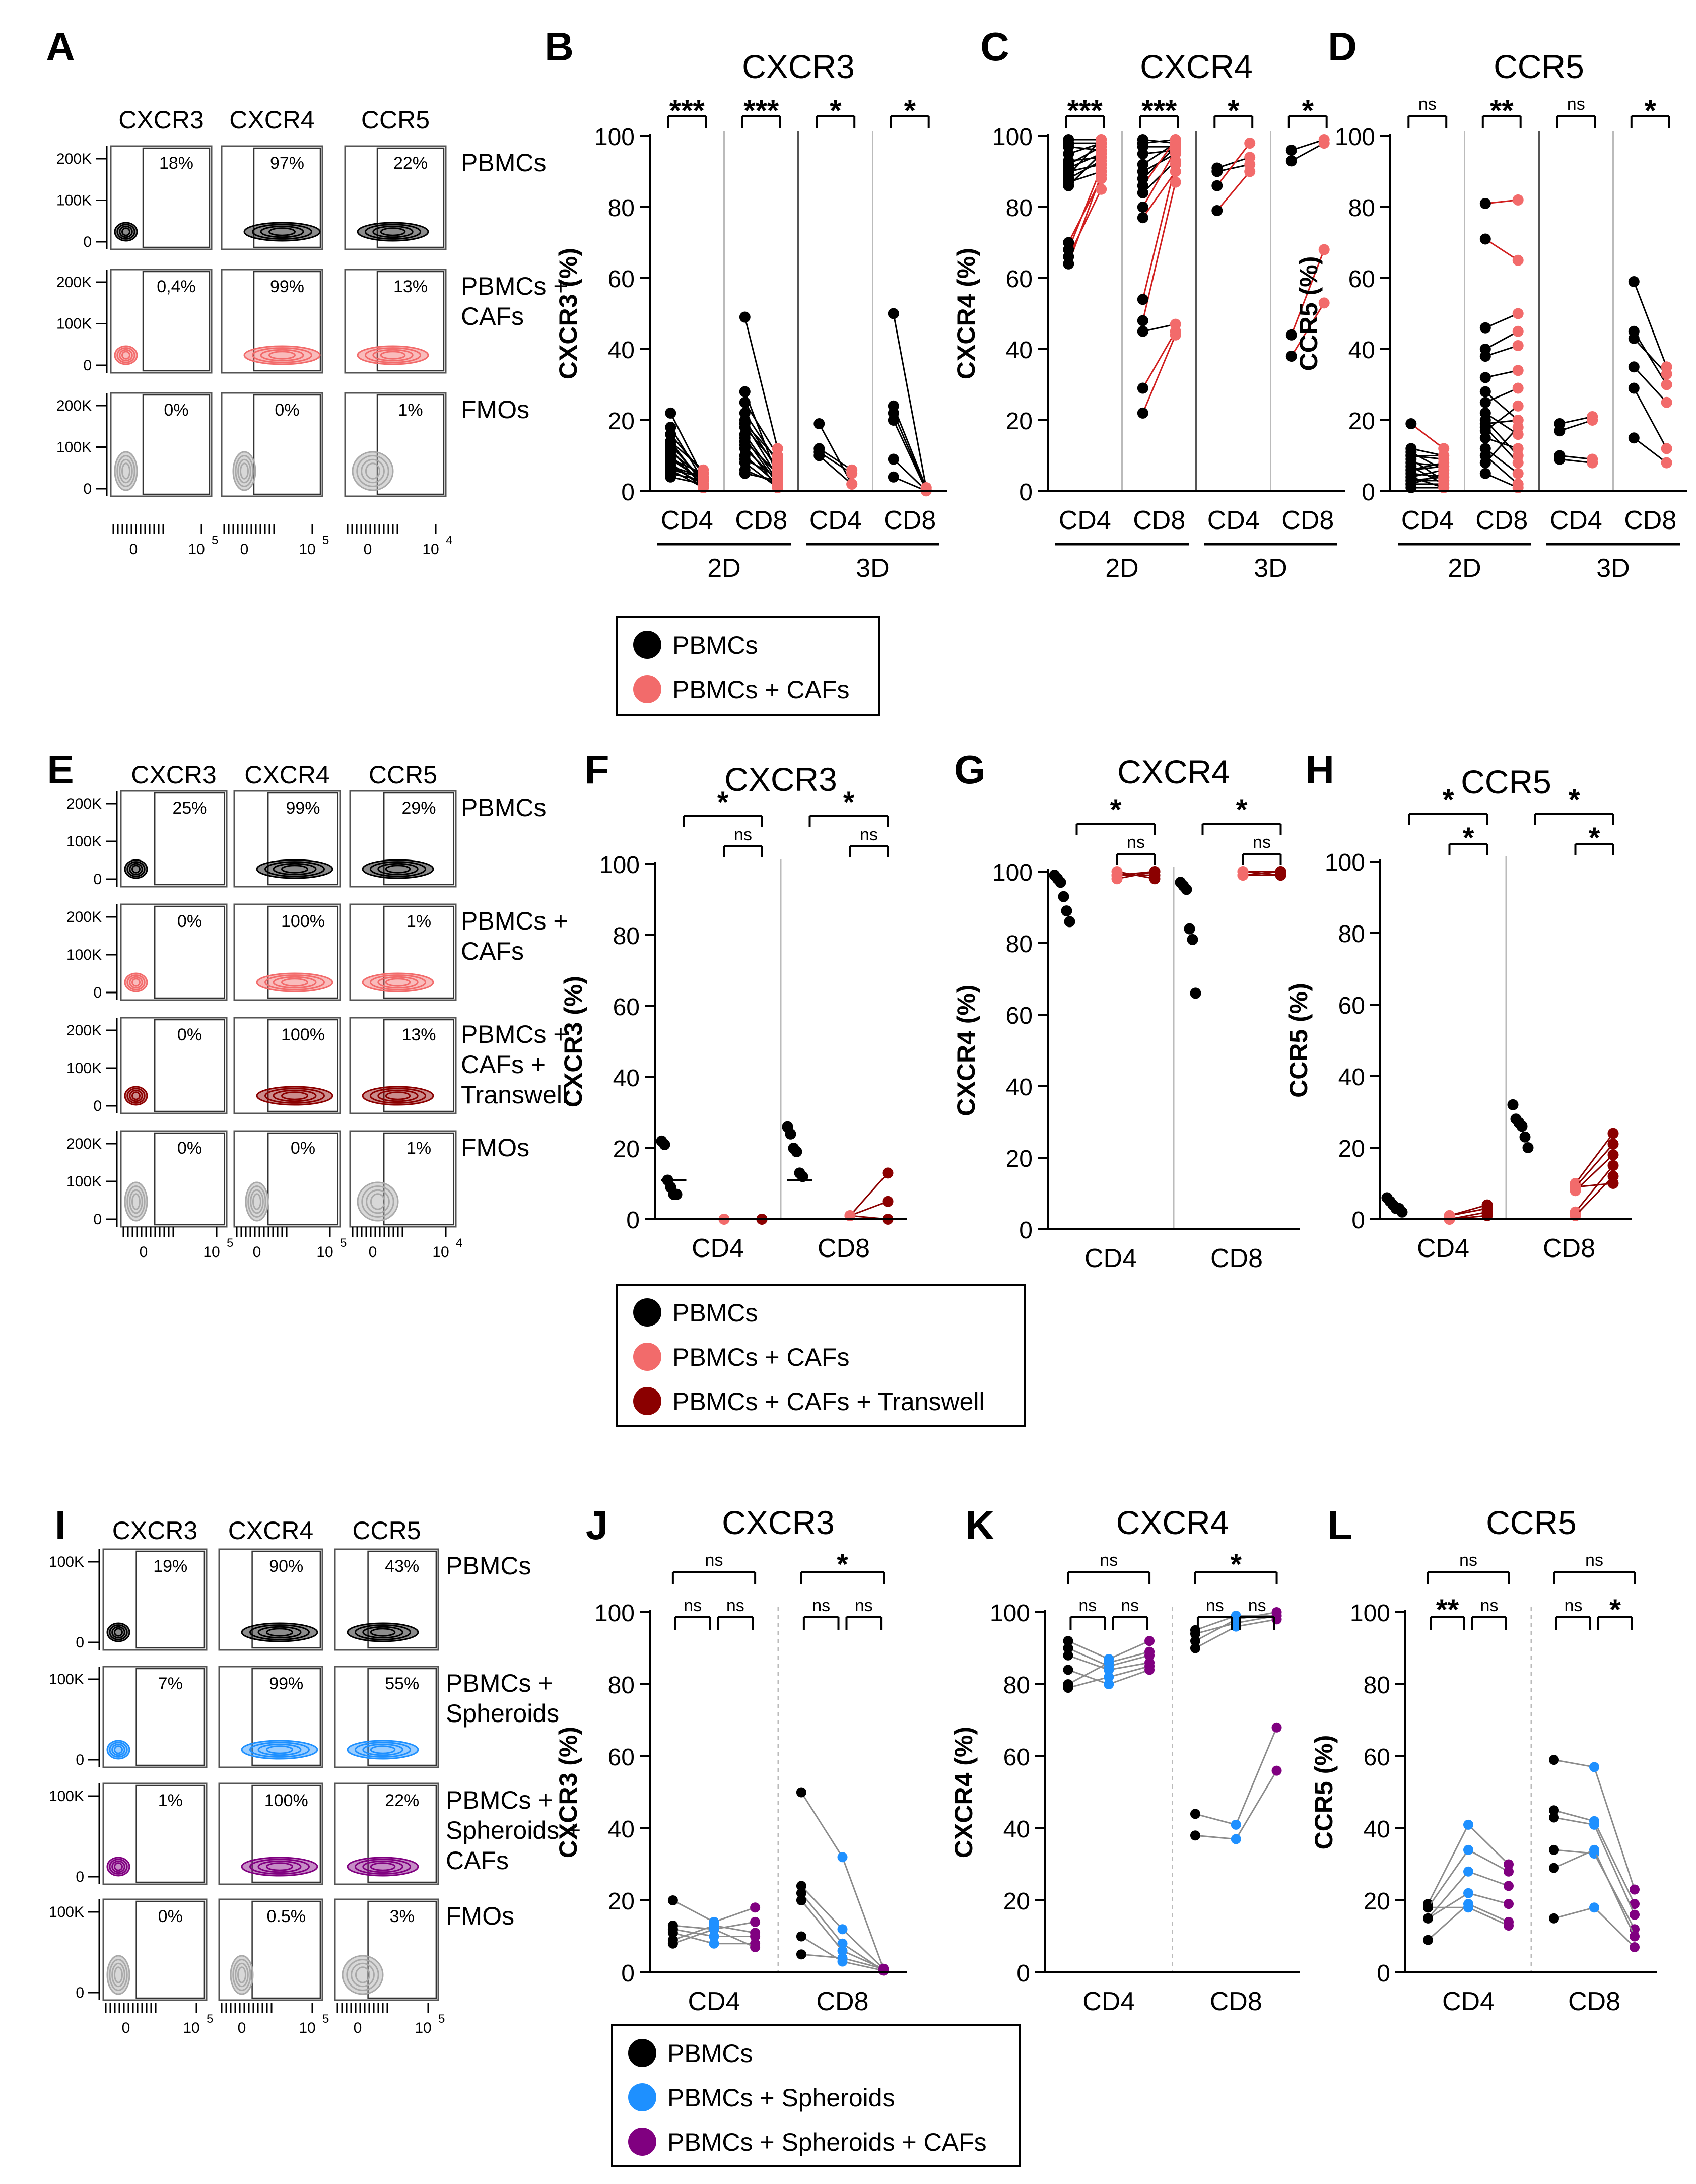 Image resolution: width=1696 pixels, height=2184 pixels. I want to click on y-tick-label: 100K, so click(84, 1068).